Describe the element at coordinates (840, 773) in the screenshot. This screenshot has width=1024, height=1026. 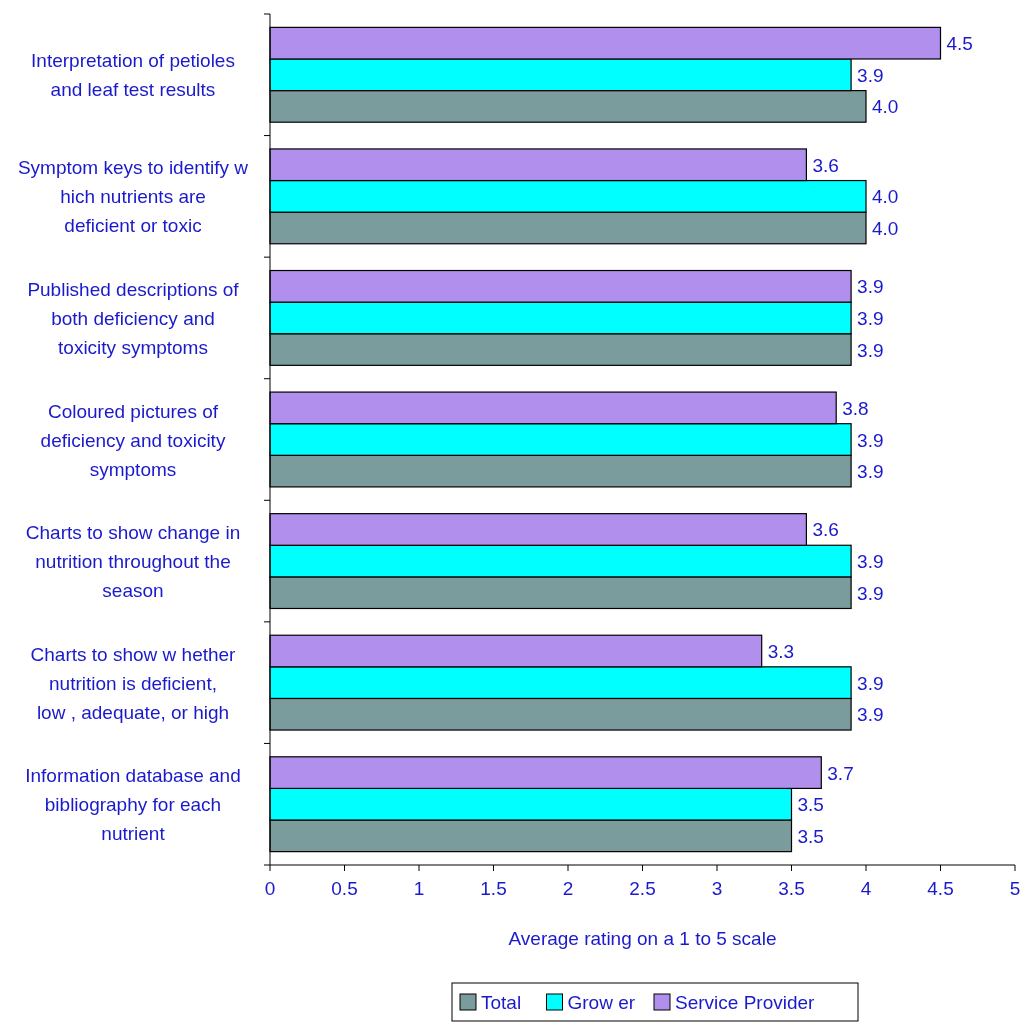
I see `data-label: 3.7` at that location.